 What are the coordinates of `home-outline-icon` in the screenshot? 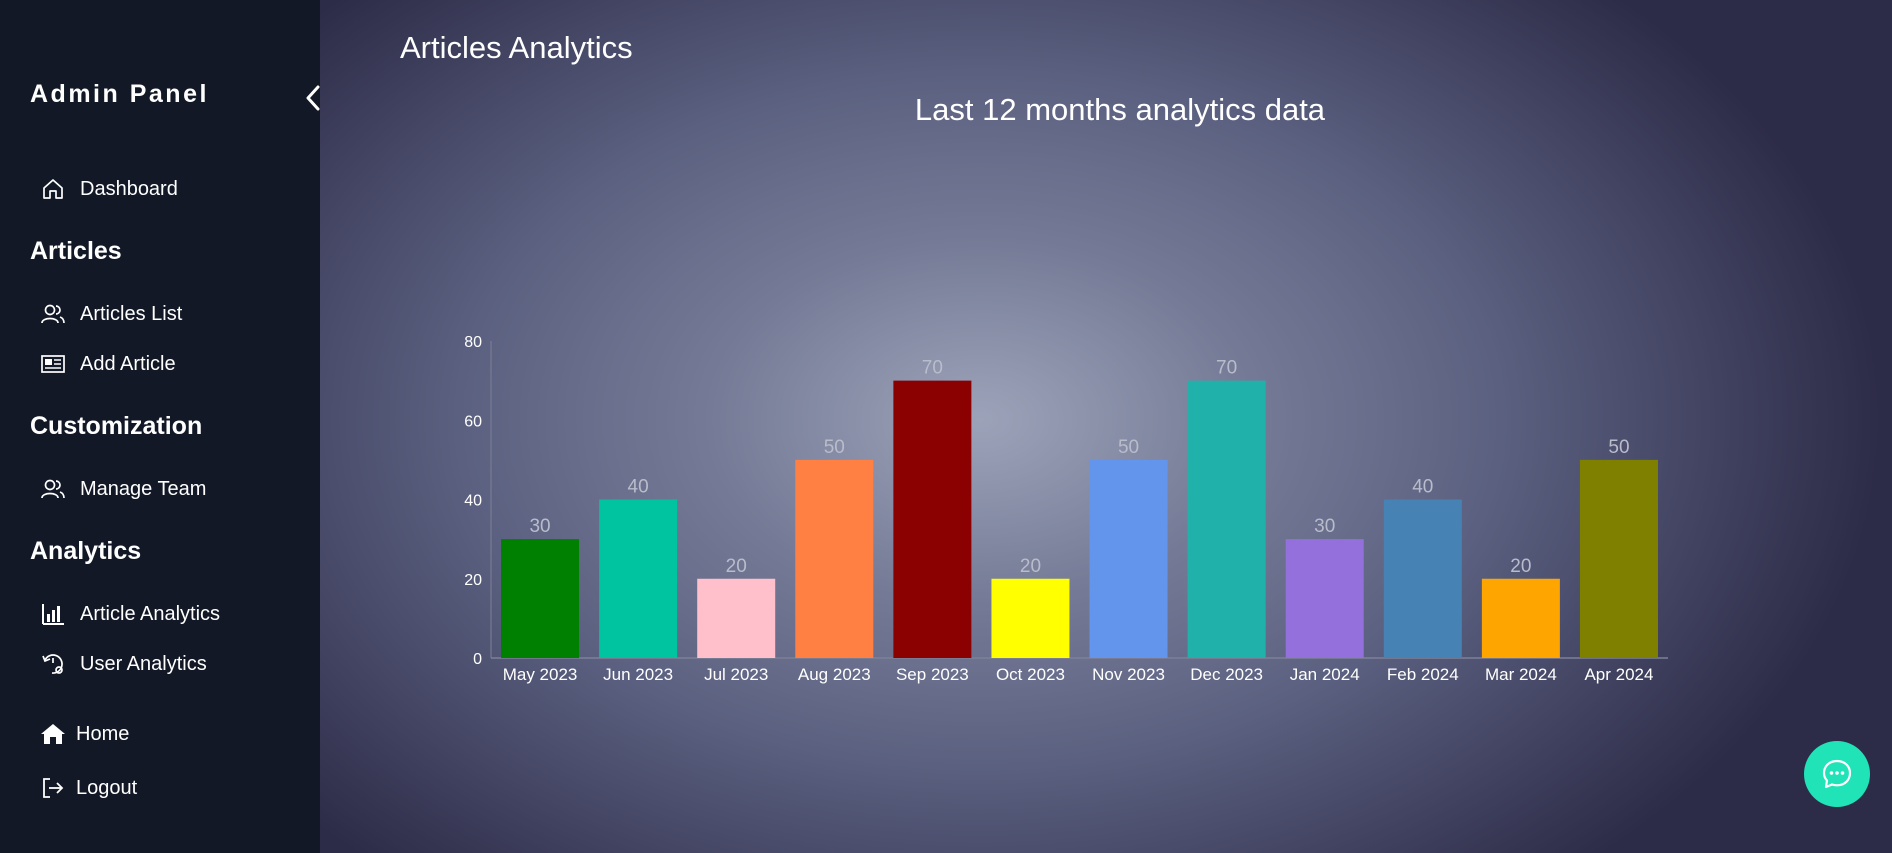 It's located at (53, 189).